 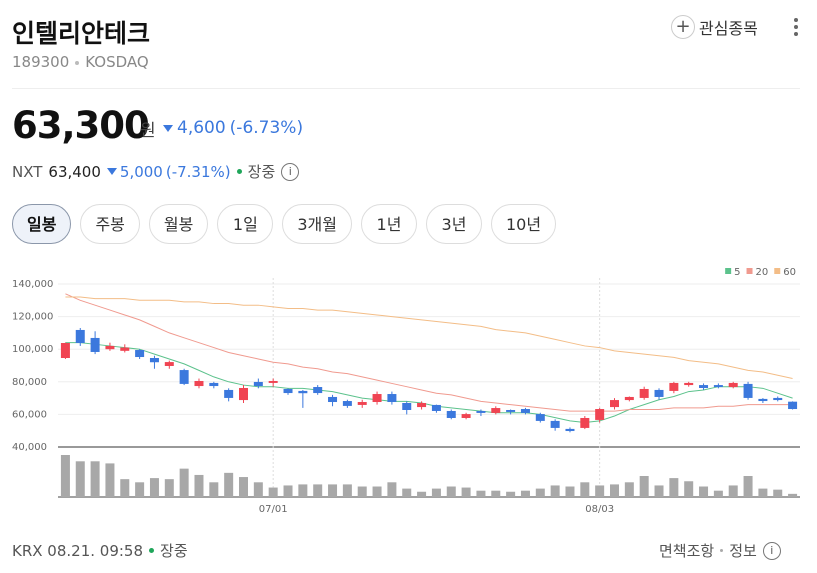 I want to click on legend-label: 20, so click(x=762, y=272).